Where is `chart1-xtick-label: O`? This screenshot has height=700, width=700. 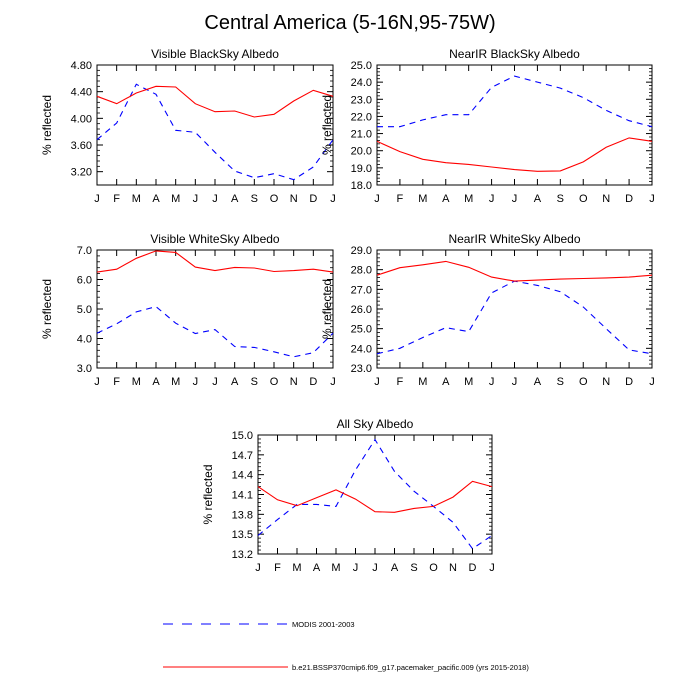
chart1-xtick-label: O is located at coordinates (274, 199).